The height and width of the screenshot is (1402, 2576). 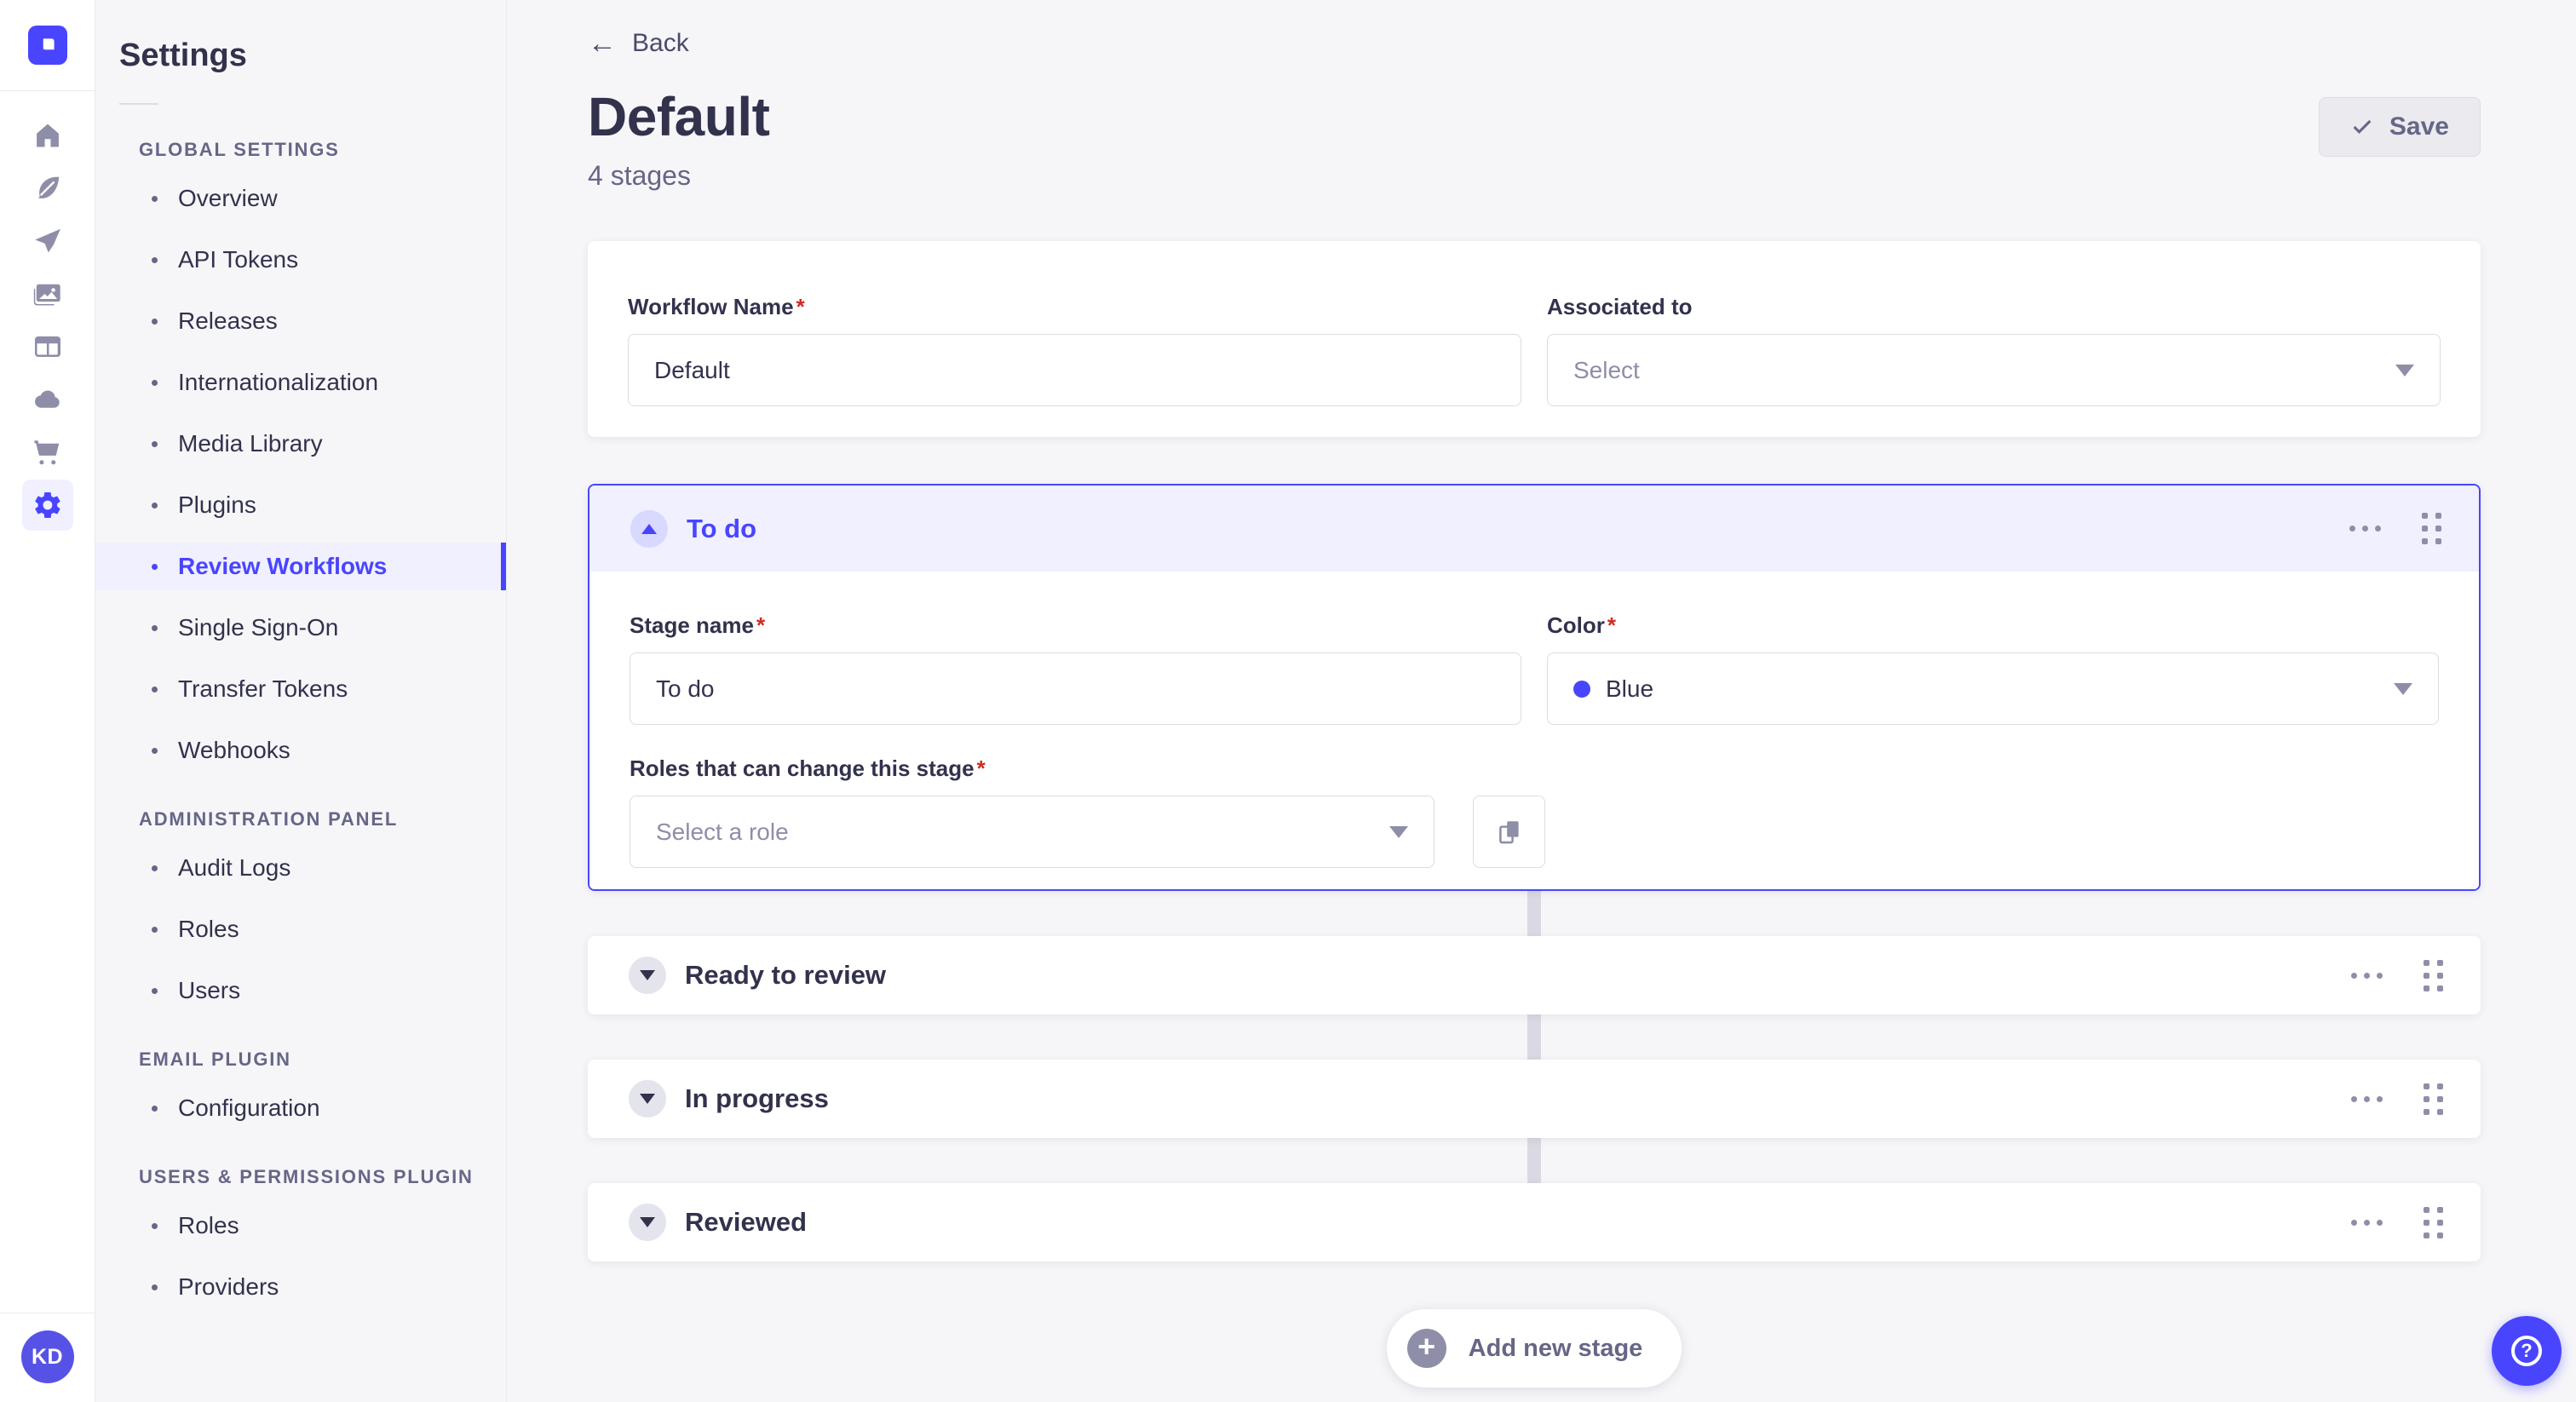 I want to click on section-label-email-plugin: EMAIL PLUGIN, so click(x=215, y=1059).